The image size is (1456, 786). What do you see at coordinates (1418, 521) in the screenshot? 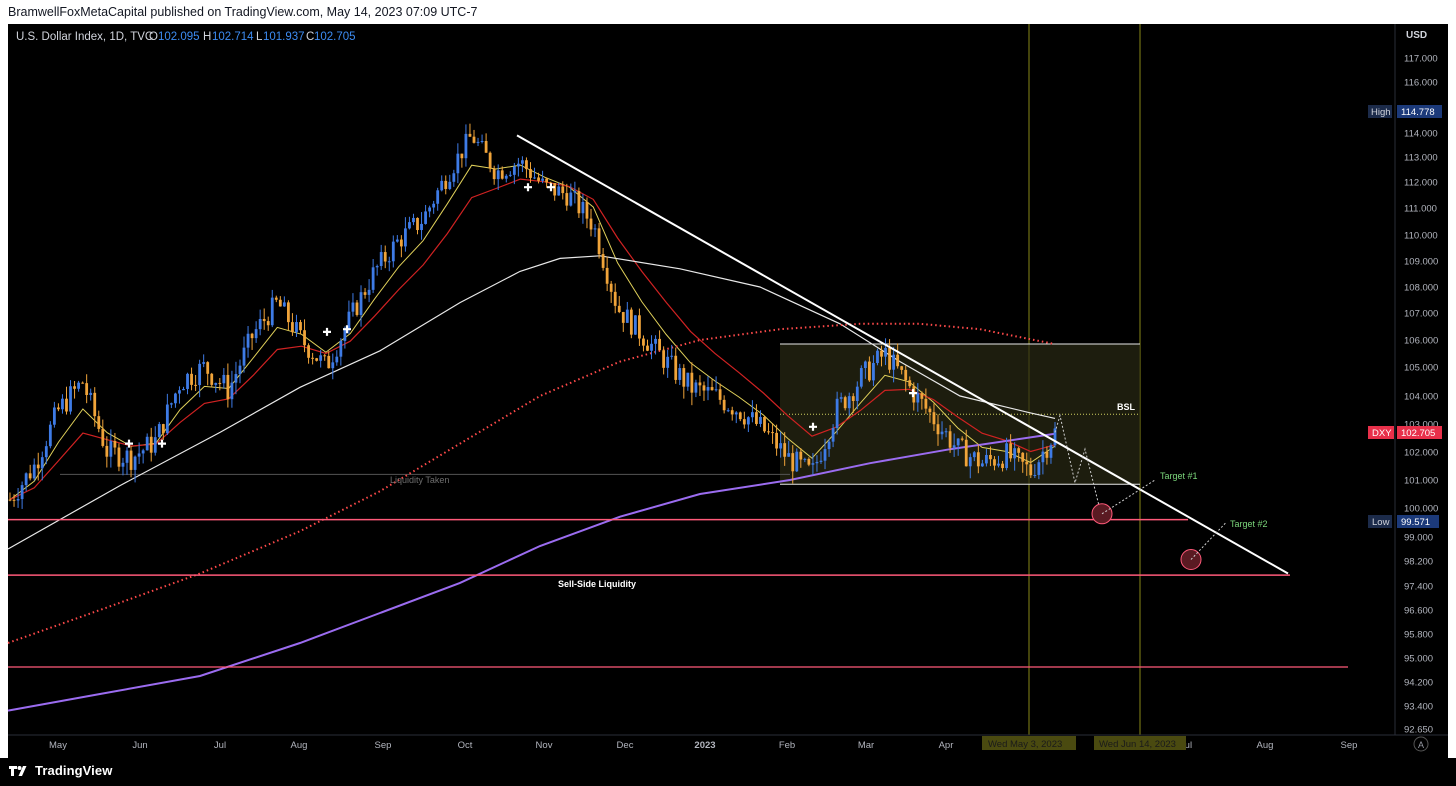
I see `low-badge-bg` at bounding box center [1418, 521].